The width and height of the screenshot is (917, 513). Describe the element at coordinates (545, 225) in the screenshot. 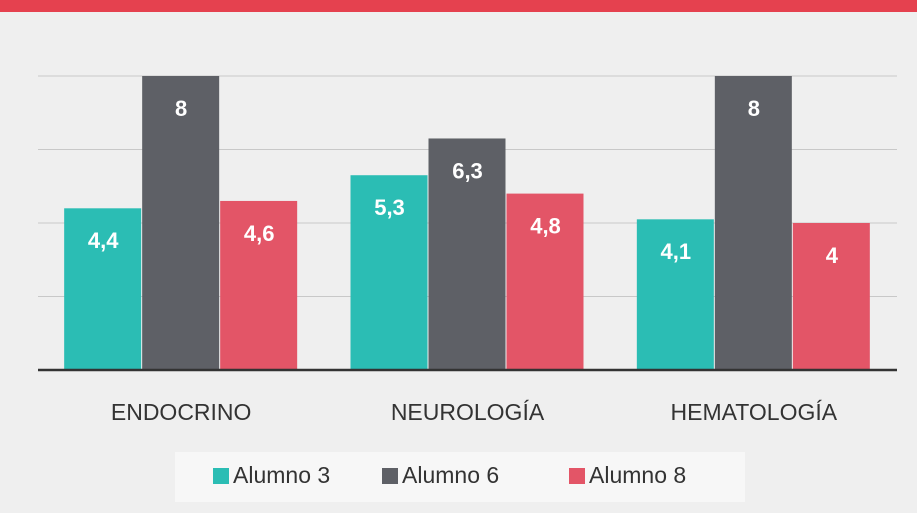

I see `value-label: 4,8` at that location.